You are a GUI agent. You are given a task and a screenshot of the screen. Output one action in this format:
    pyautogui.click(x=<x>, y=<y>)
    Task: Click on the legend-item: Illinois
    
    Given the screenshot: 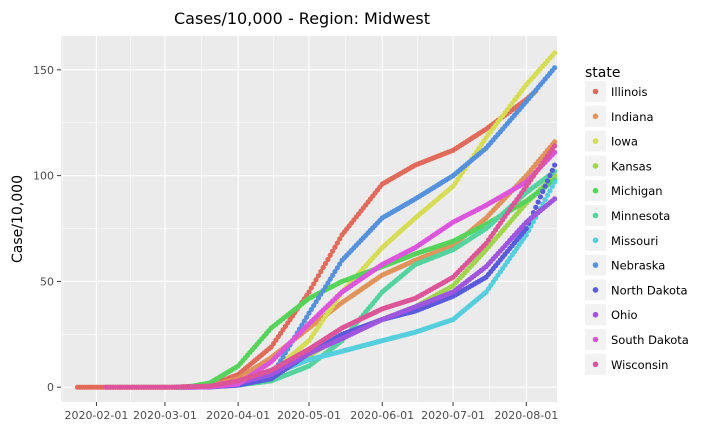 What is the action you would take?
    pyautogui.click(x=616, y=91)
    